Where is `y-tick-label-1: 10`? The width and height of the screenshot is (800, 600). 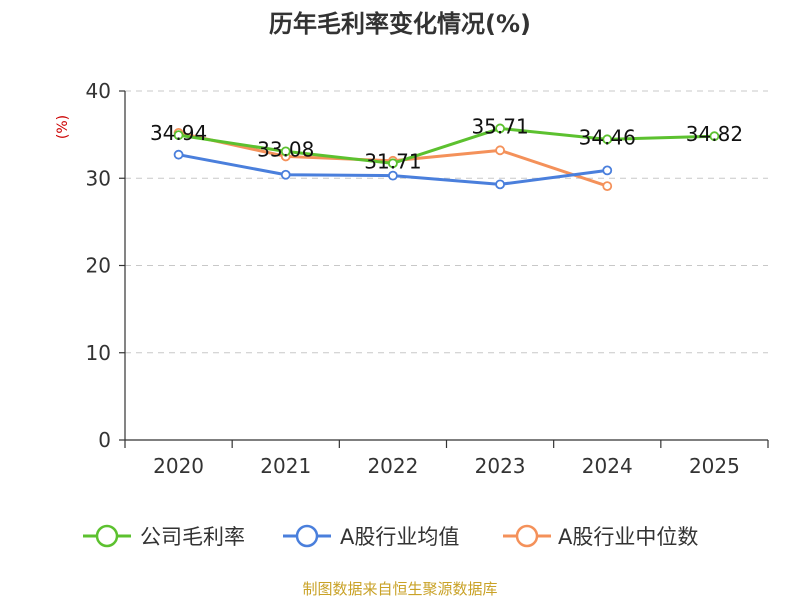 y-tick-label-1: 10 is located at coordinates (98, 353).